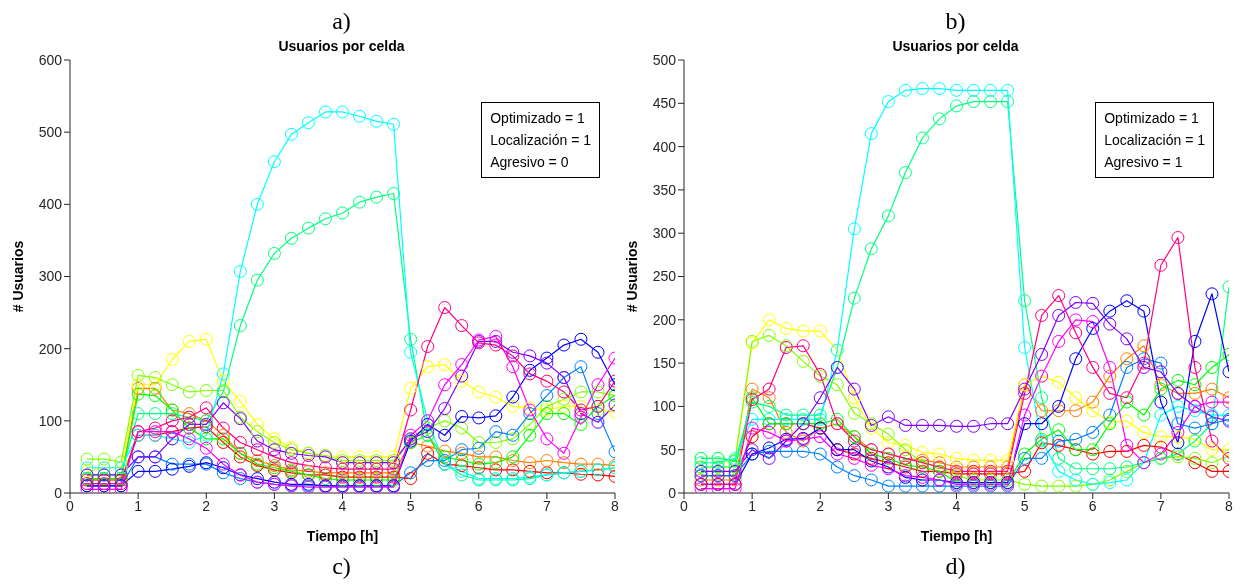  Describe the element at coordinates (664, 276) in the screenshot. I see `y-tick-label: 250` at that location.